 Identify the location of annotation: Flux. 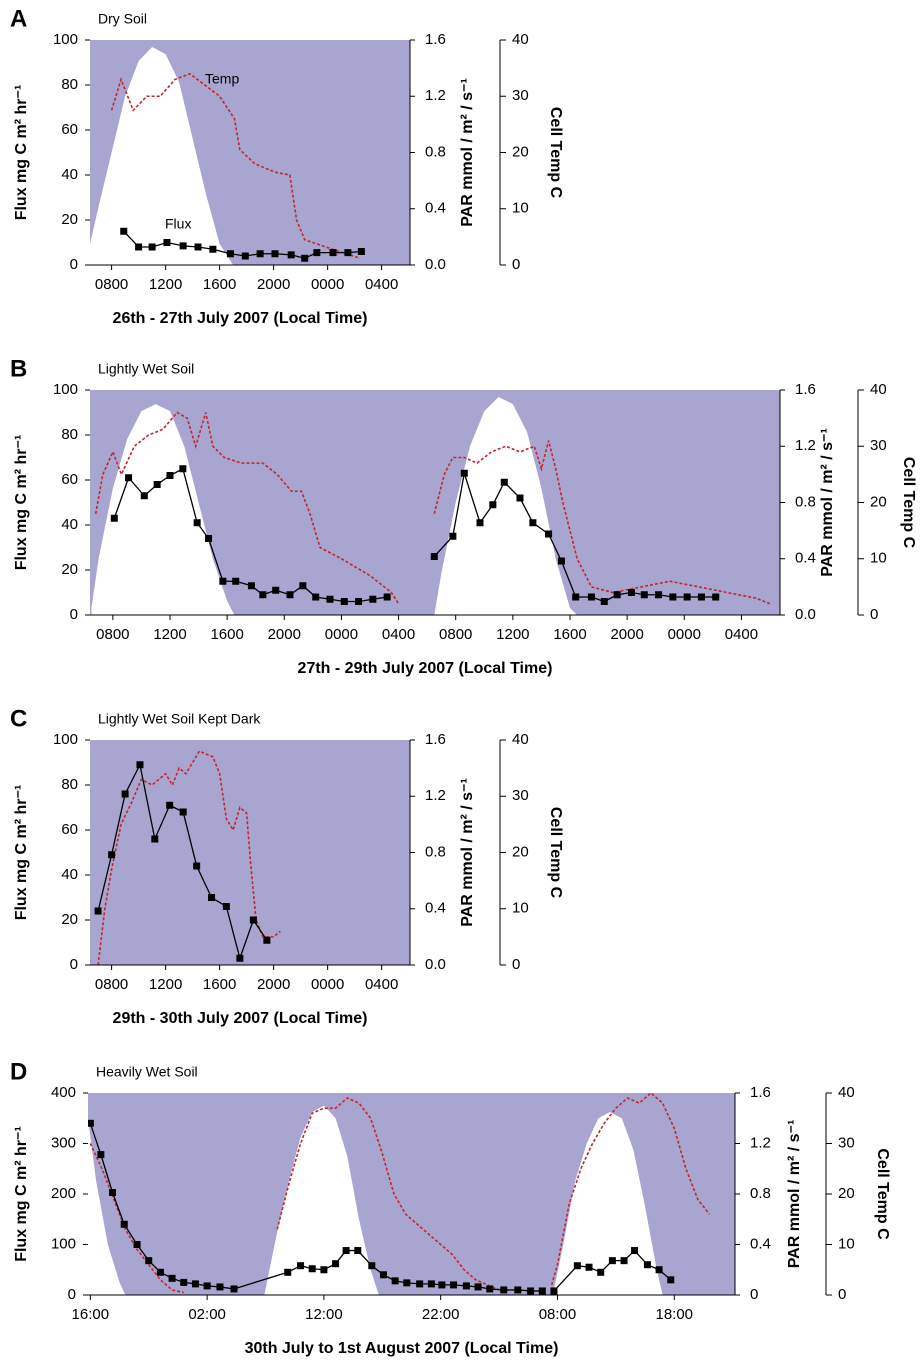
(178, 224).